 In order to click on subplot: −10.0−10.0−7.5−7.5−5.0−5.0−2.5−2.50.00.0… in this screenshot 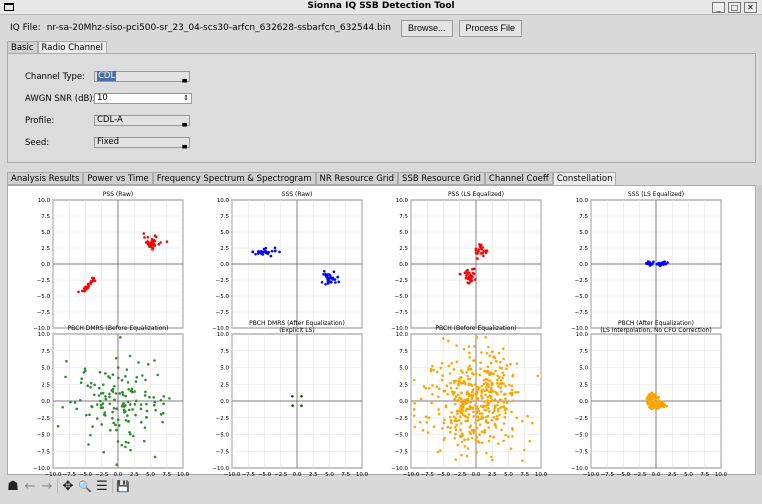, I will do `click(649, 399)`.